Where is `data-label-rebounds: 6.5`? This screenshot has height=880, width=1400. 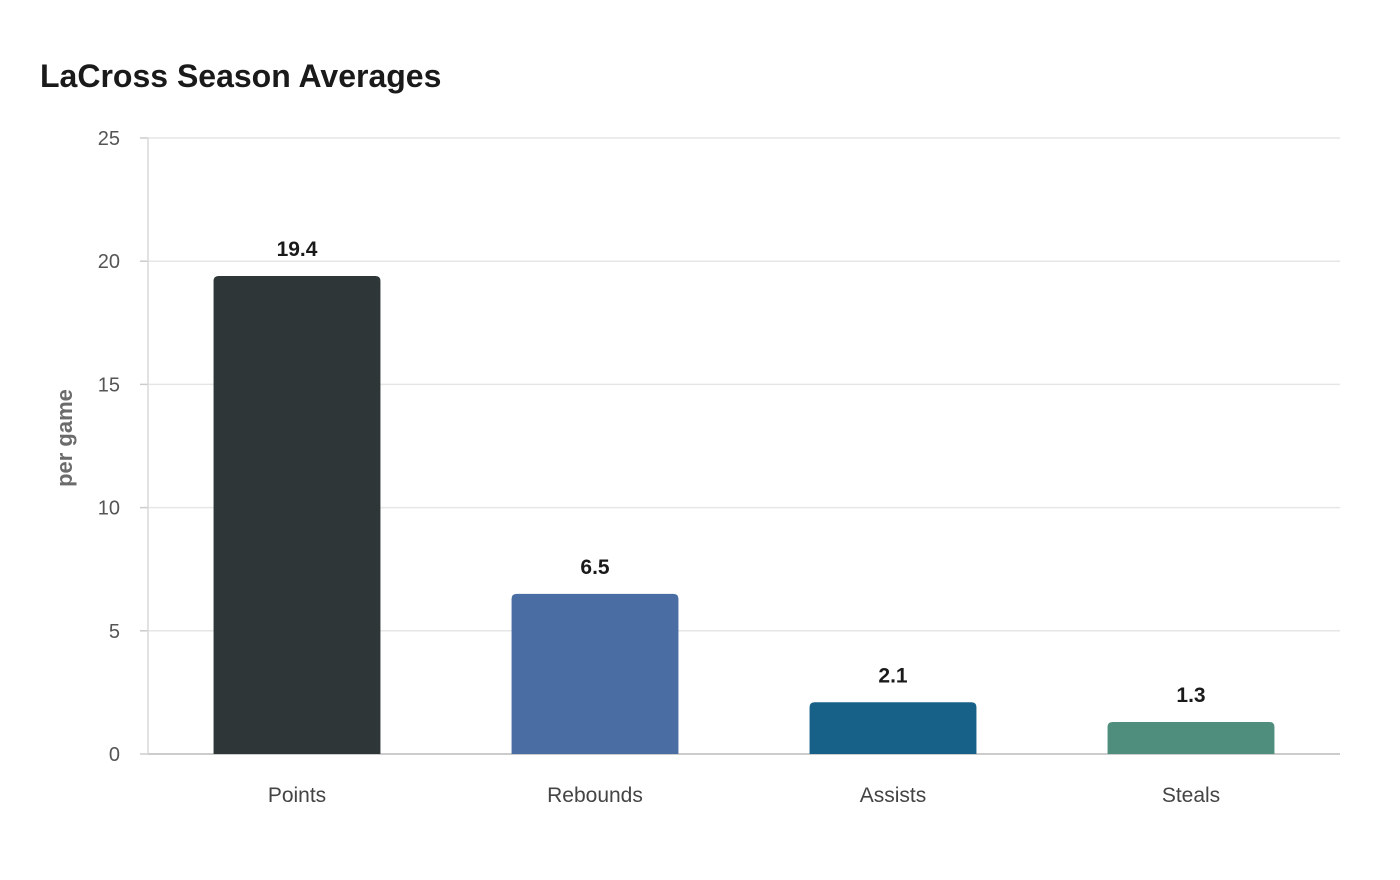 data-label-rebounds: 6.5 is located at coordinates (595, 567).